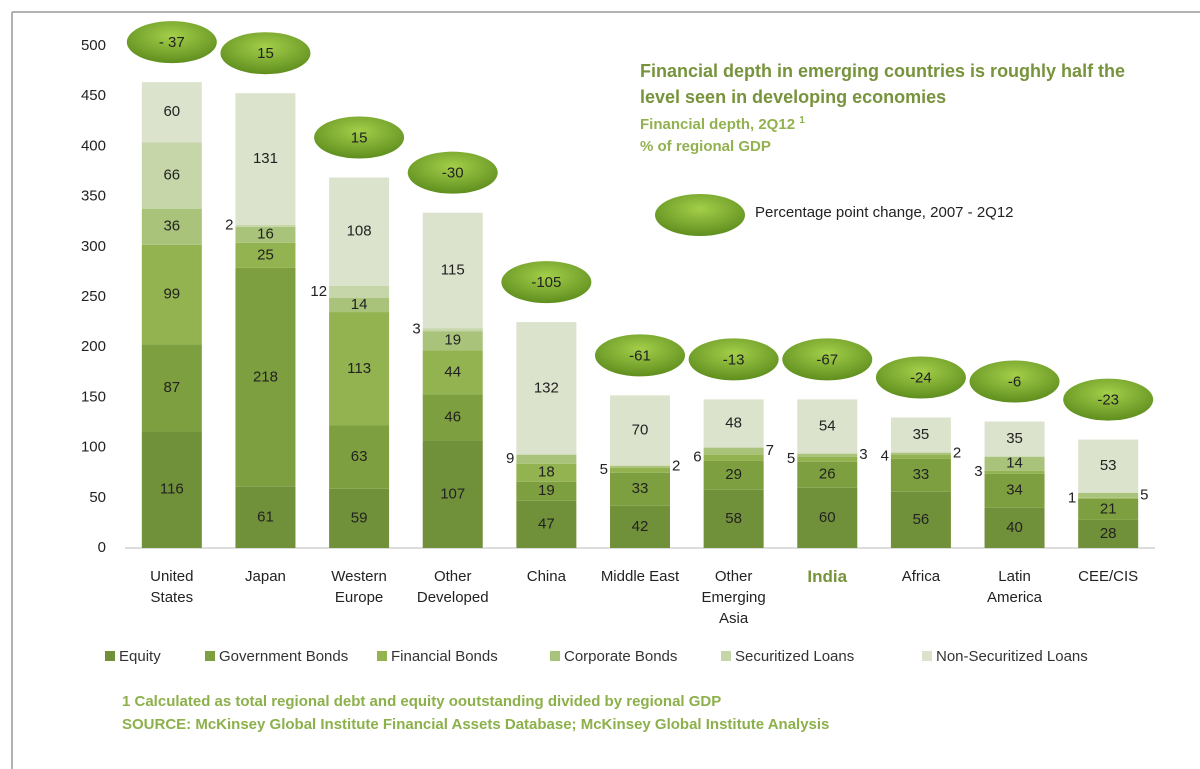 The image size is (1200, 769). I want to click on data-label: 58, so click(733, 518).